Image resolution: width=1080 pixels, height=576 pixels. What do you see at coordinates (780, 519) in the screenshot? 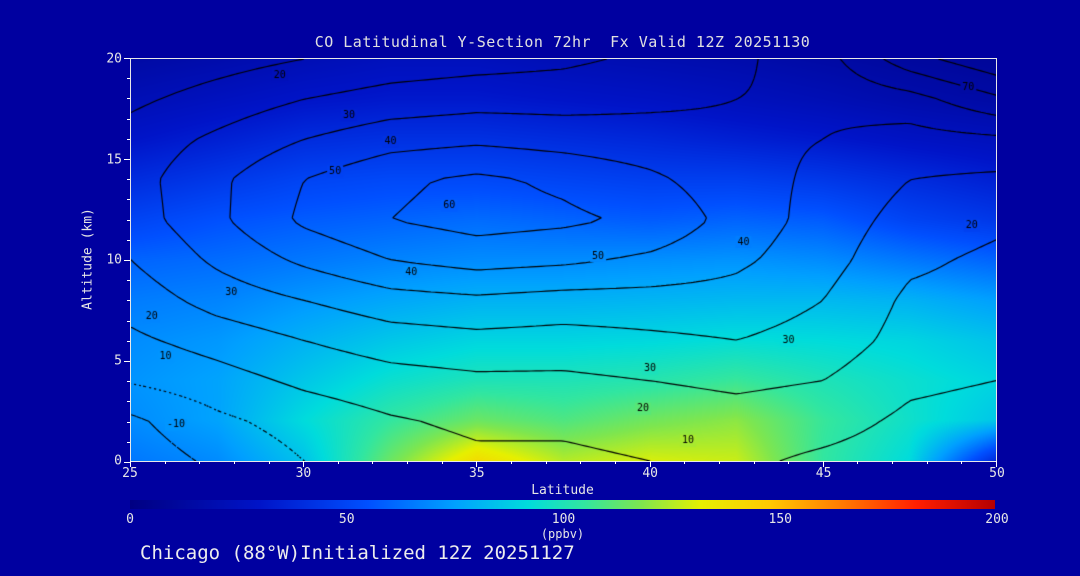
I see `colorbar-tick-label: 150` at bounding box center [780, 519].